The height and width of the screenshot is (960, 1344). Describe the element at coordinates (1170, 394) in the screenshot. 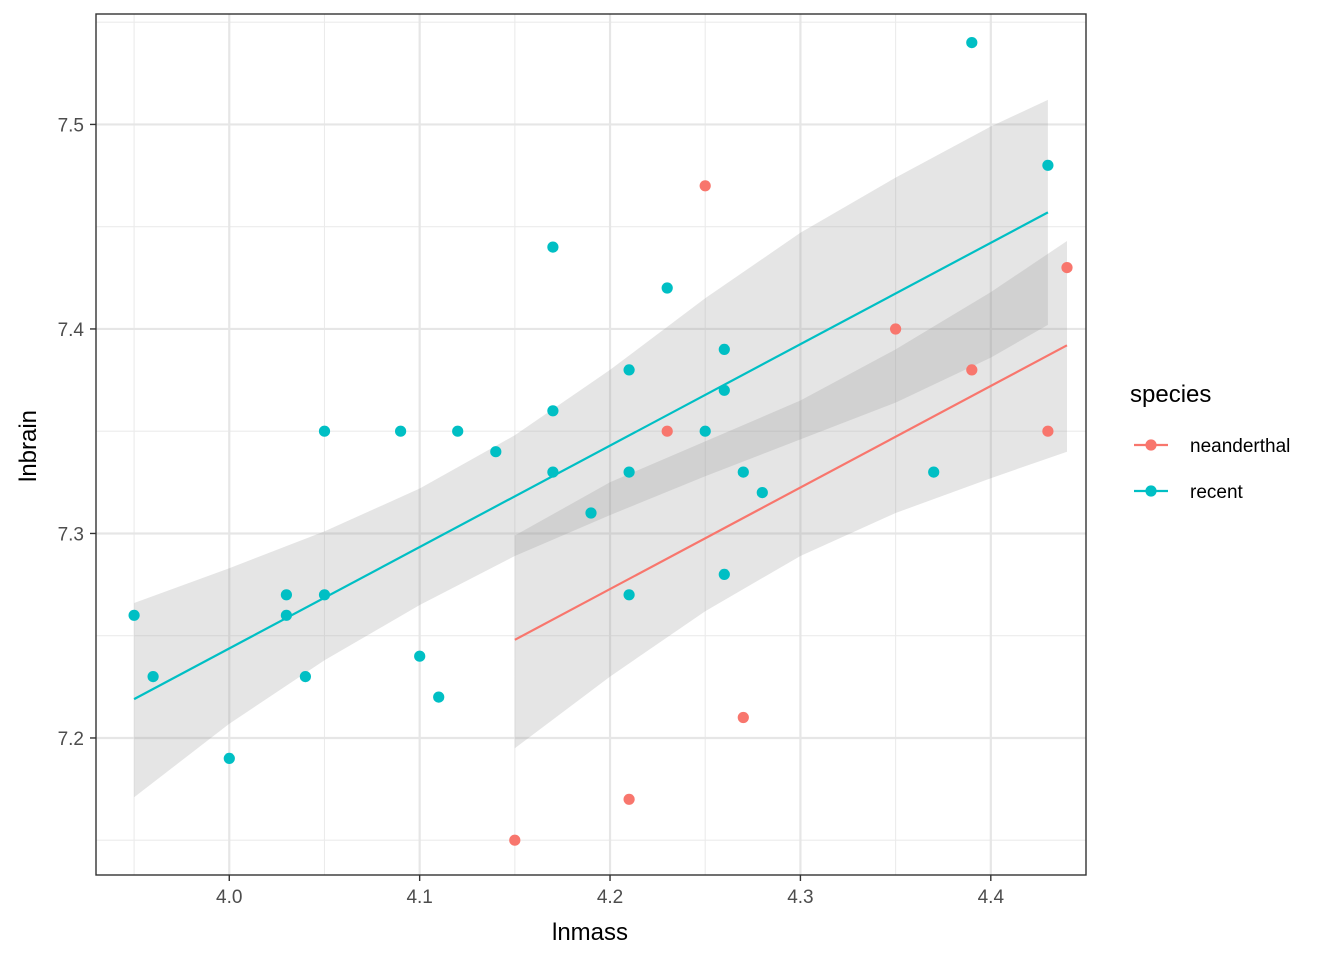

I see `legend-title: species` at that location.